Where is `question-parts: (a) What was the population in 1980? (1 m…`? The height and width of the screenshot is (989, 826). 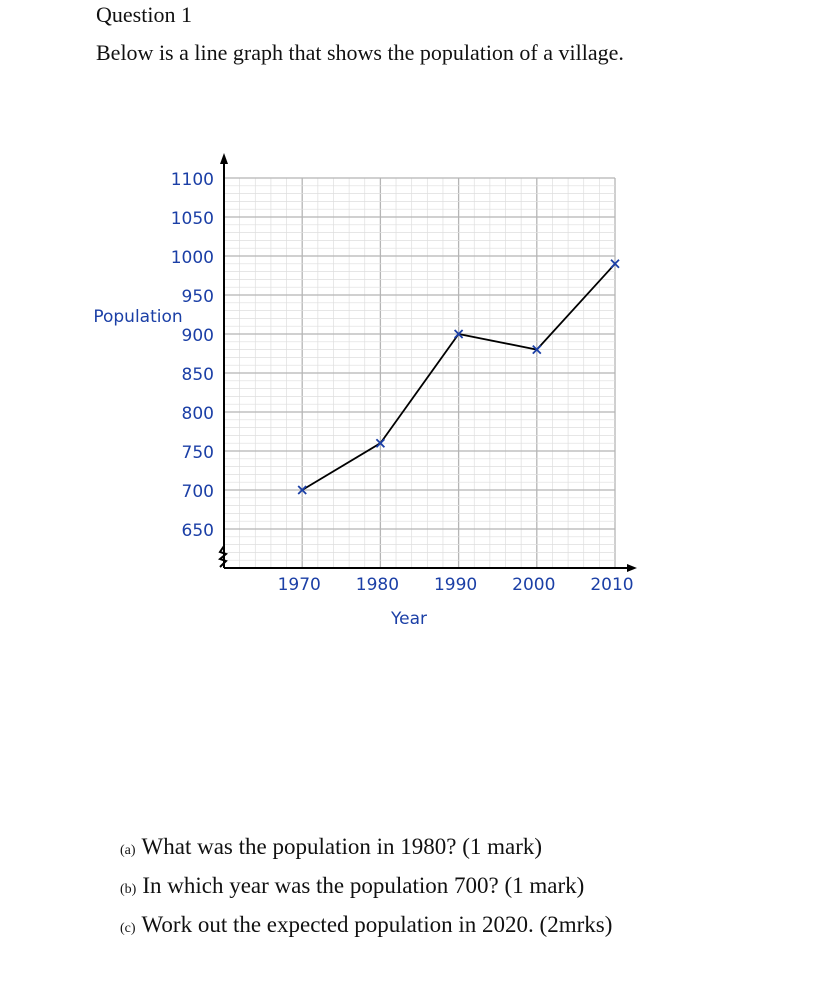
question-parts: (a) What was the population in 1980? (1 m… is located at coordinates (366, 892).